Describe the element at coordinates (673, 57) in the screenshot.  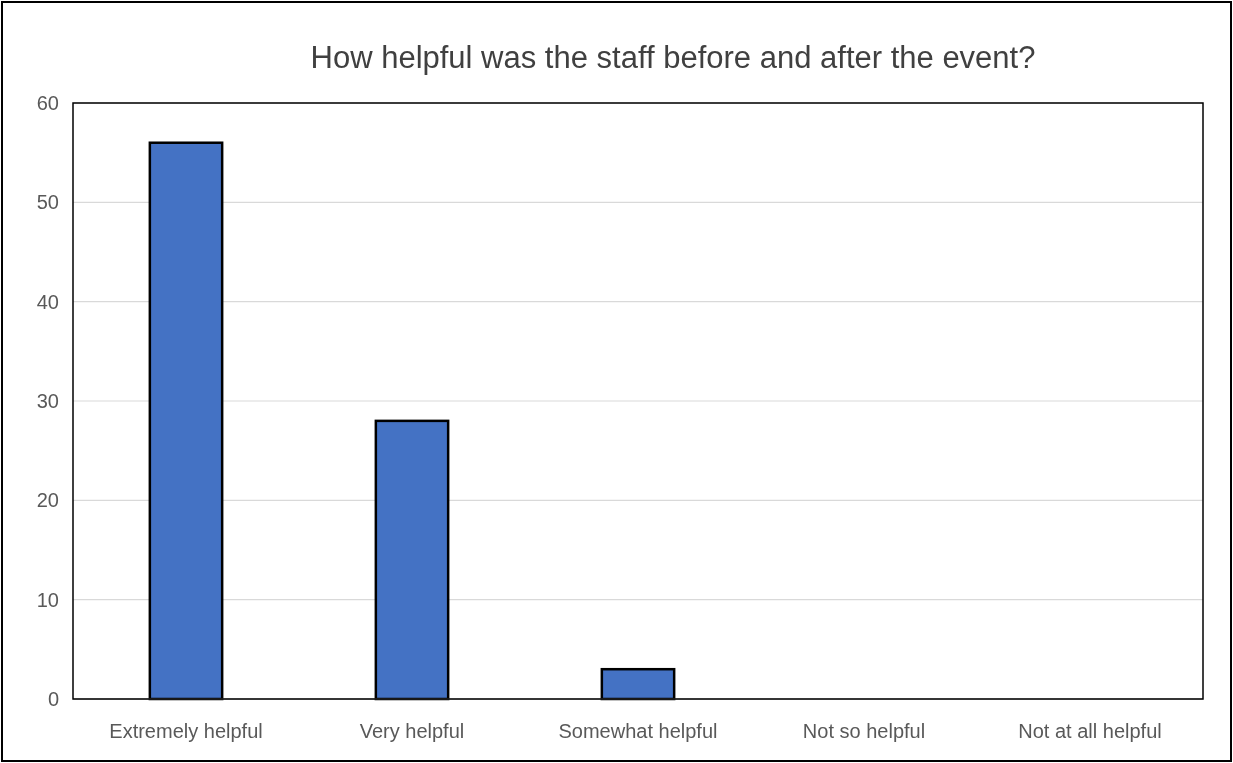
I see `chart-title: How helpful was the staff before and after the event?` at that location.